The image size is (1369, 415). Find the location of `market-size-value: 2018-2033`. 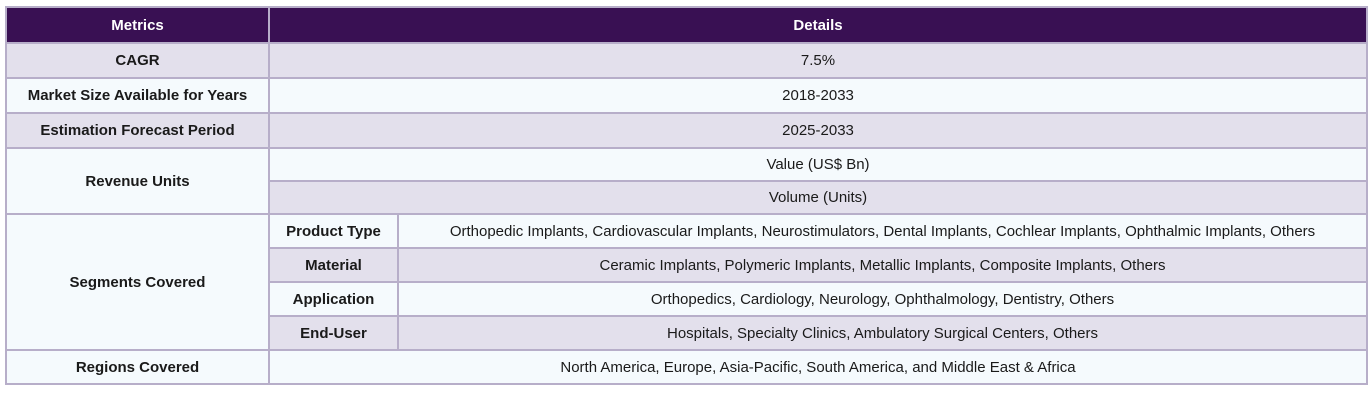

market-size-value: 2018-2033 is located at coordinates (818, 95).